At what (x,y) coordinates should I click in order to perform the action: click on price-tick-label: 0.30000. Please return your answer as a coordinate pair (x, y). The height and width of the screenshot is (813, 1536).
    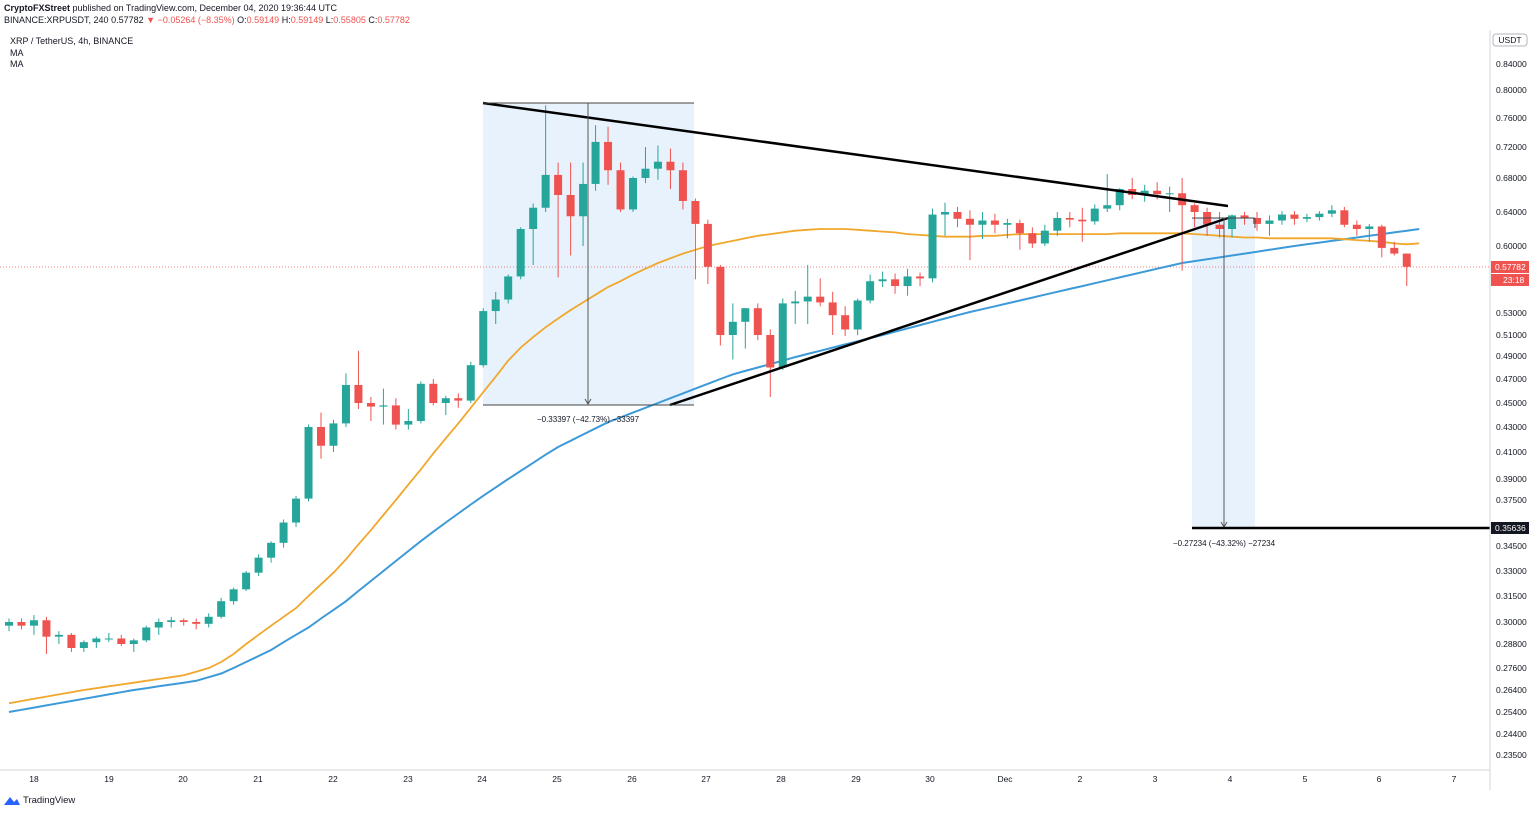
    Looking at the image, I should click on (1511, 622).